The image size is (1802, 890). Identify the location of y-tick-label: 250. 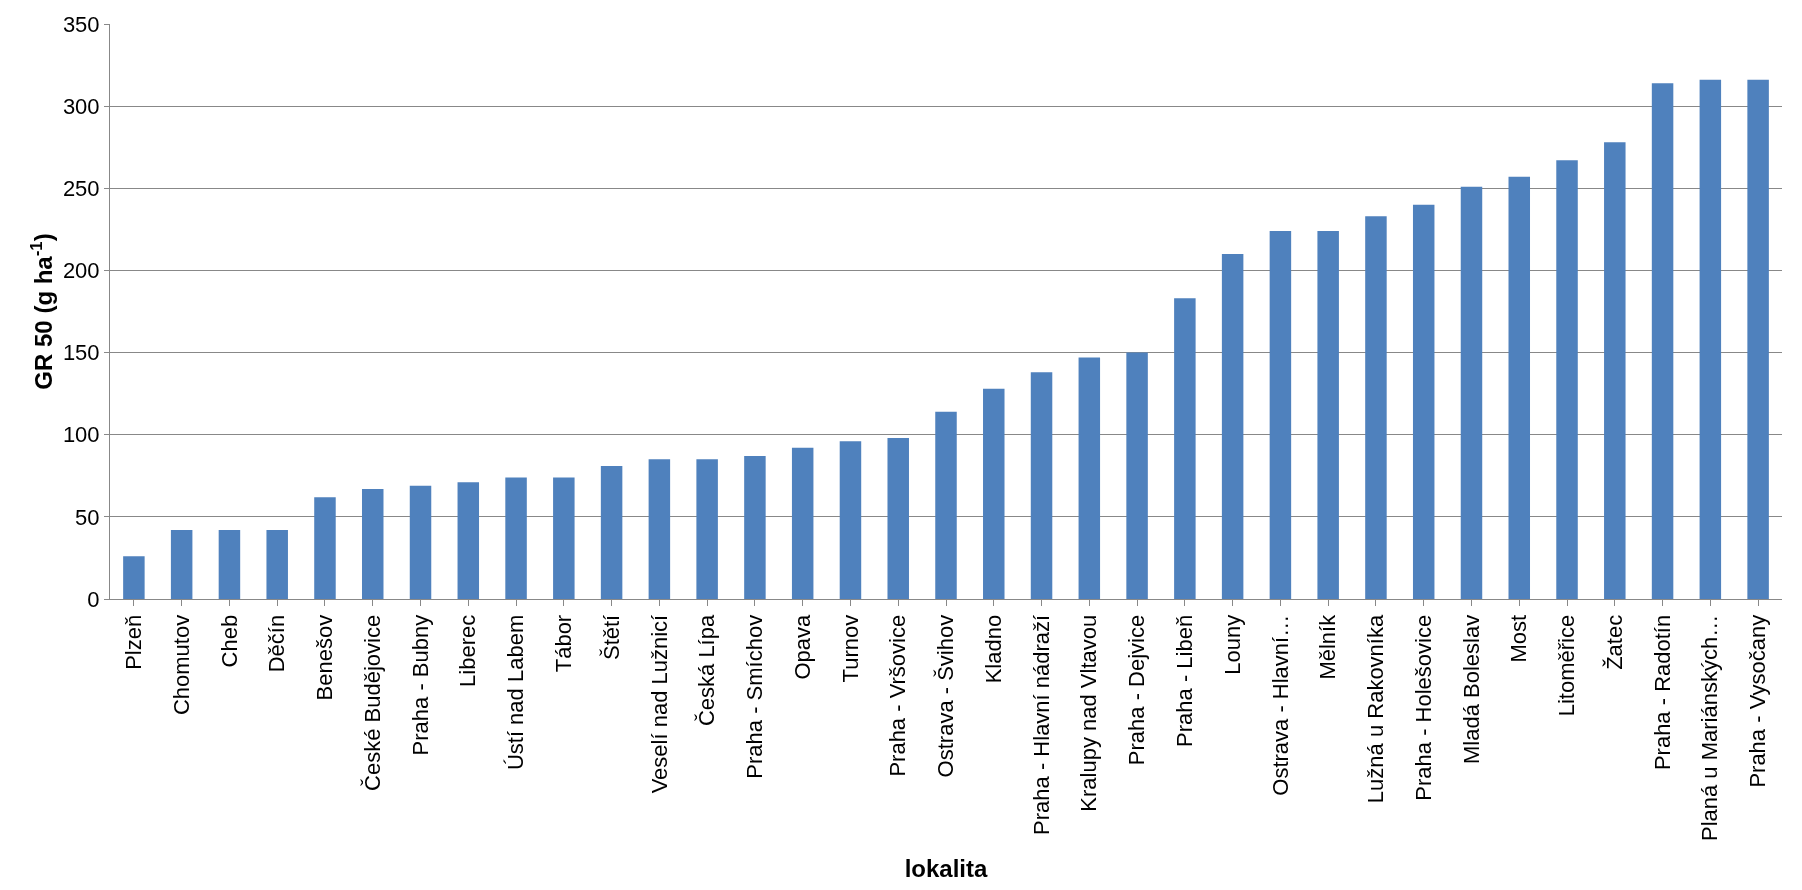
(81, 188).